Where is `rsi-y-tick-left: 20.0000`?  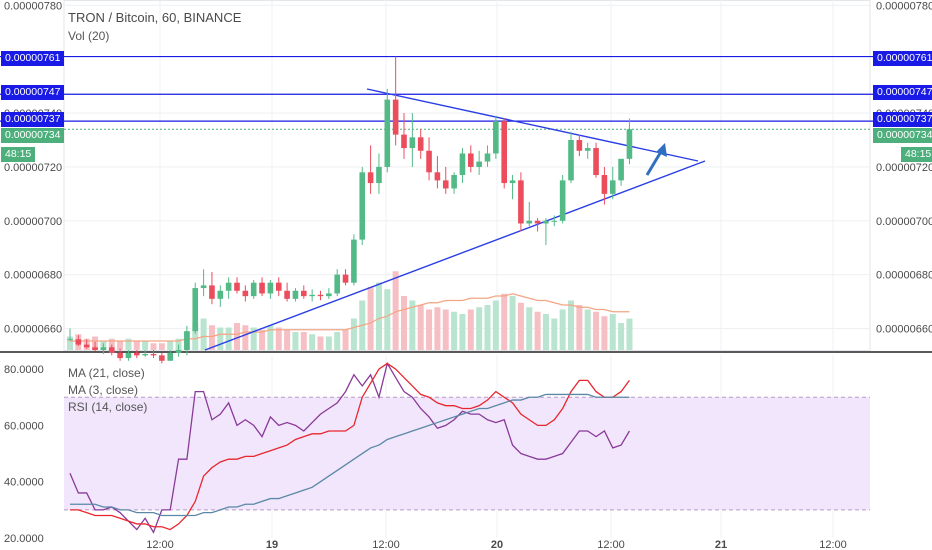
rsi-y-tick-left: 20.0000 is located at coordinates (24, 539).